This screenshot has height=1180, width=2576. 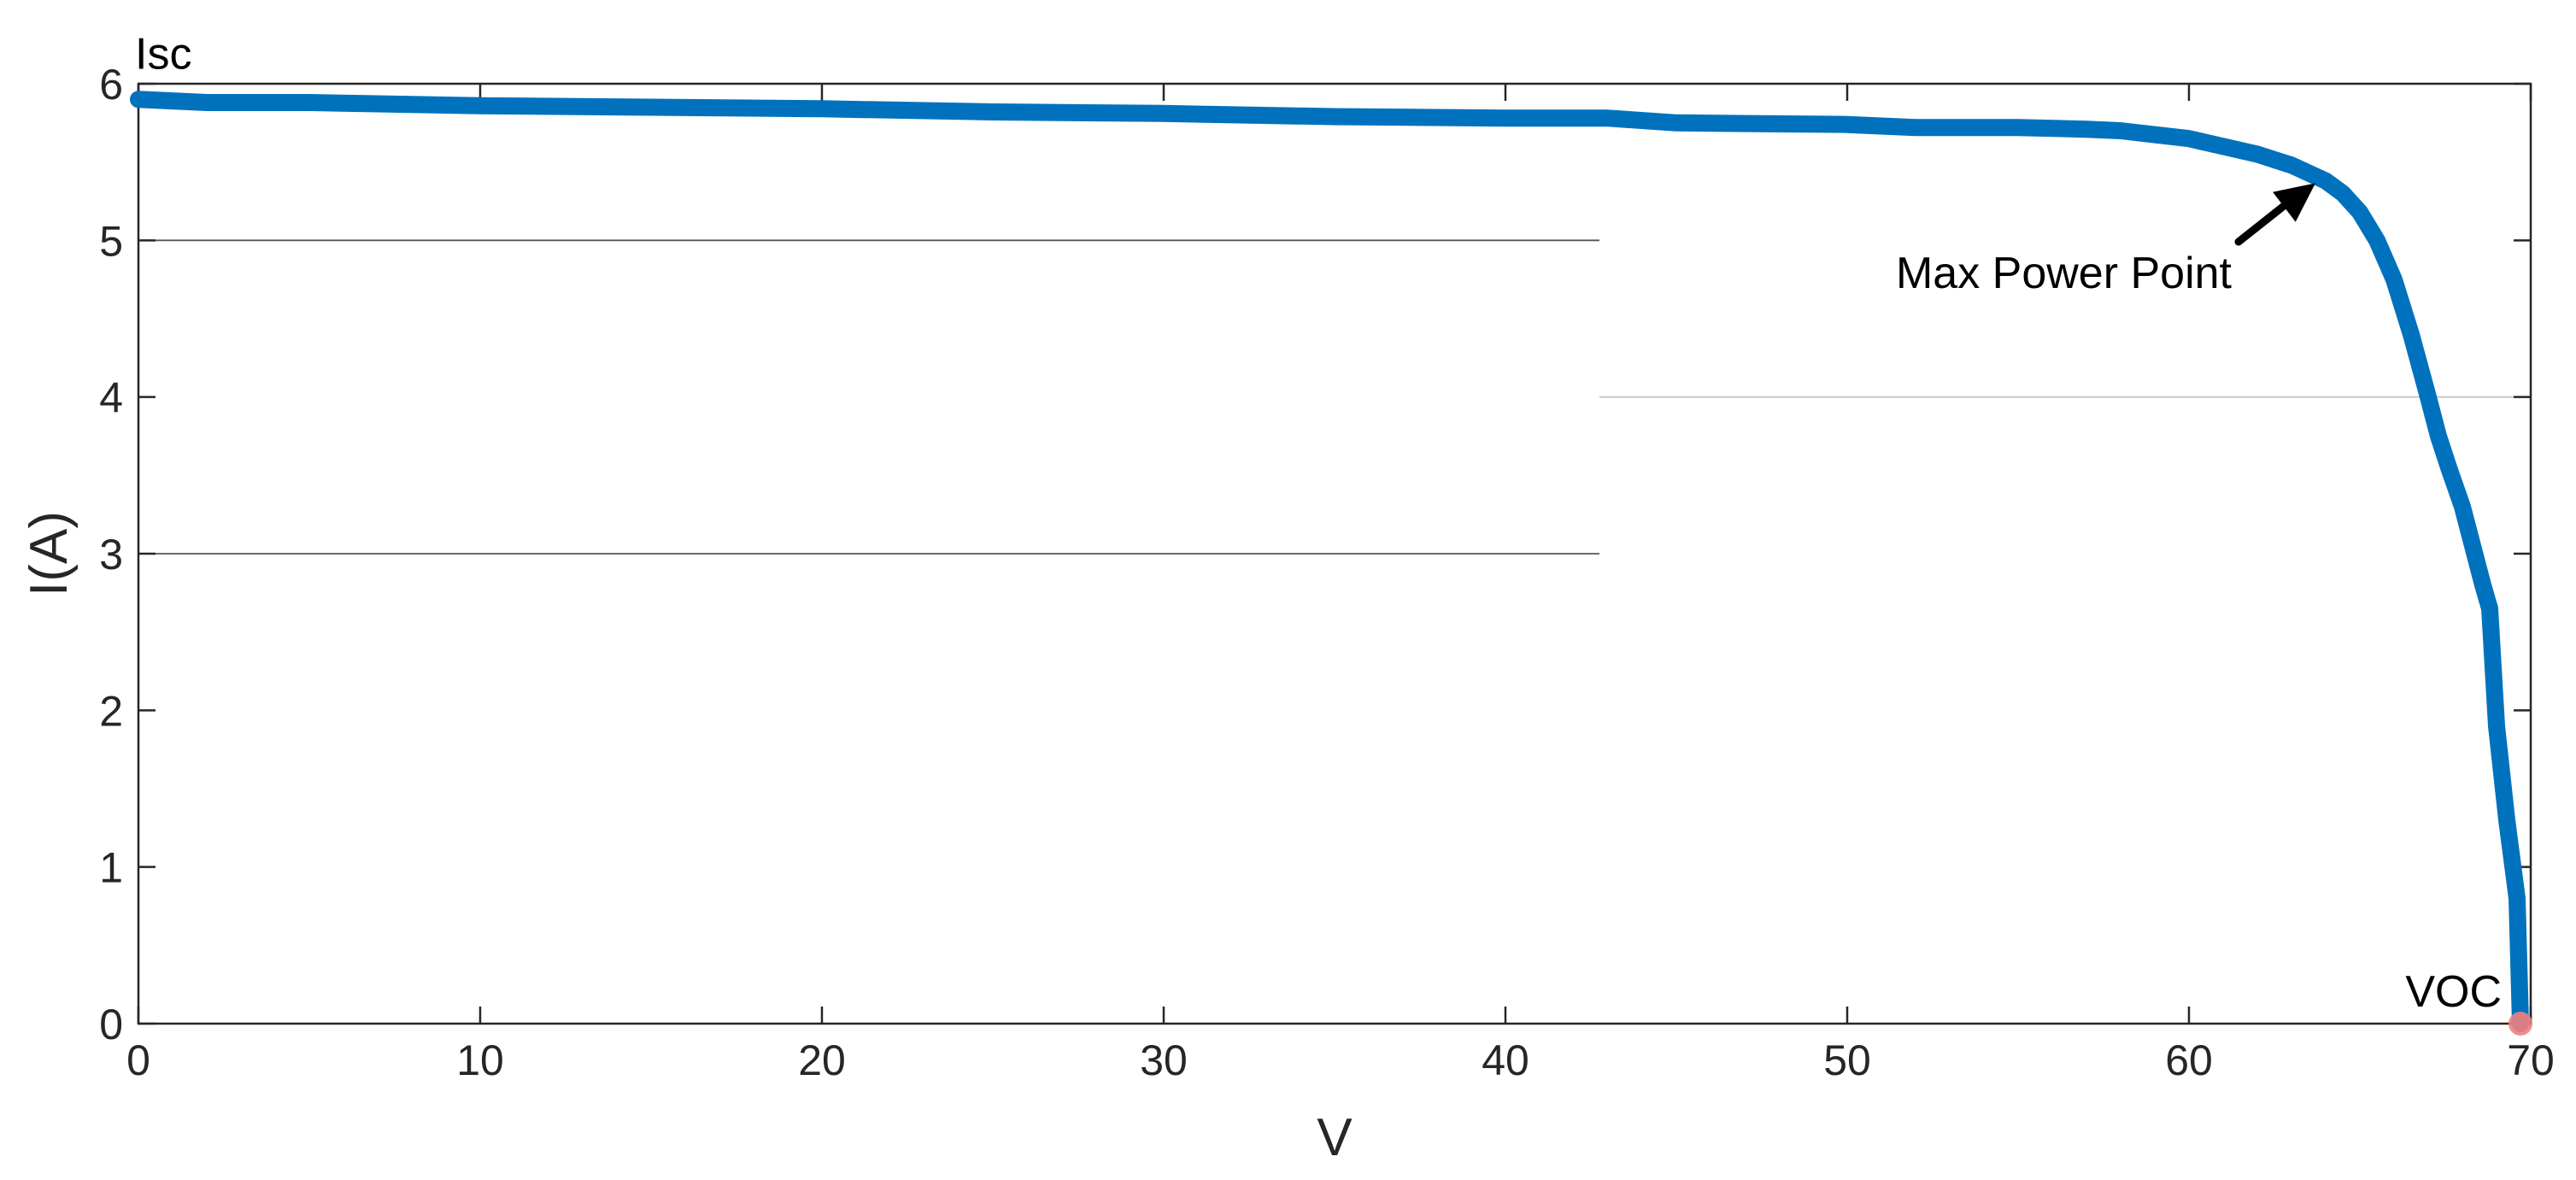 What do you see at coordinates (822, 1060) in the screenshot?
I see `x-tick-label-20: 20` at bounding box center [822, 1060].